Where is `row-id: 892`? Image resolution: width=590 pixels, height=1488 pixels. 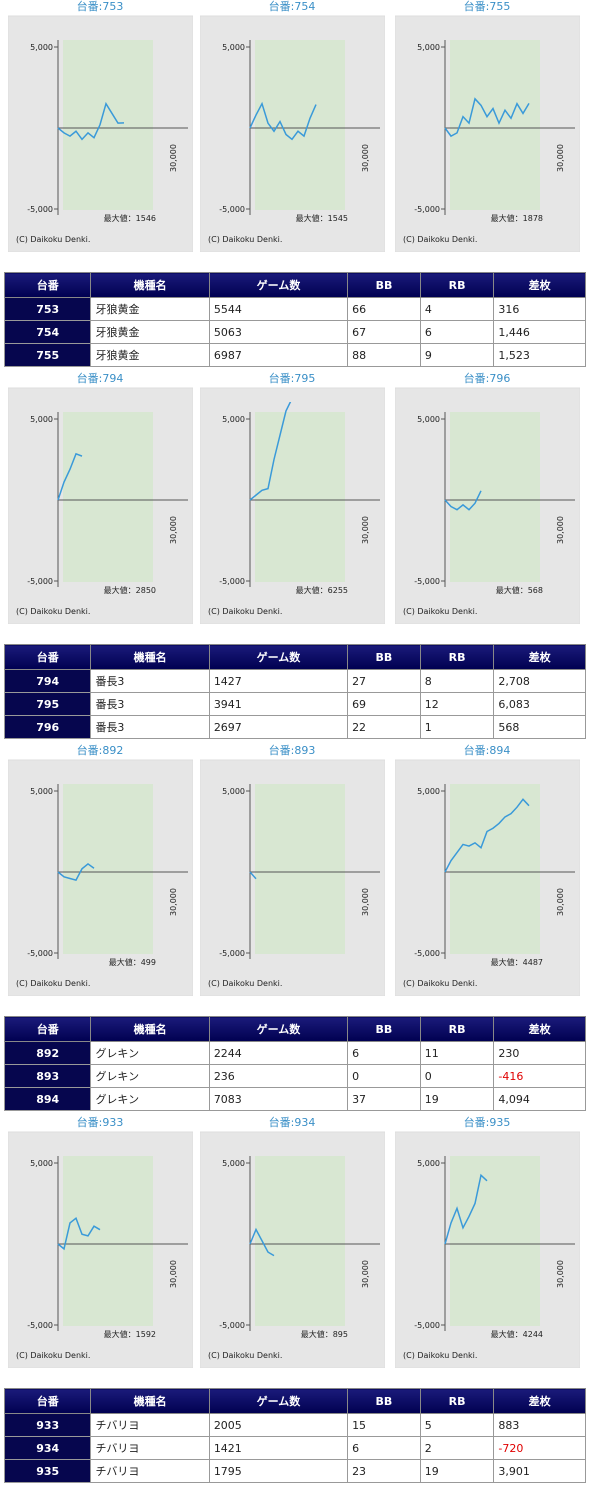 row-id: 892 is located at coordinates (47, 1053).